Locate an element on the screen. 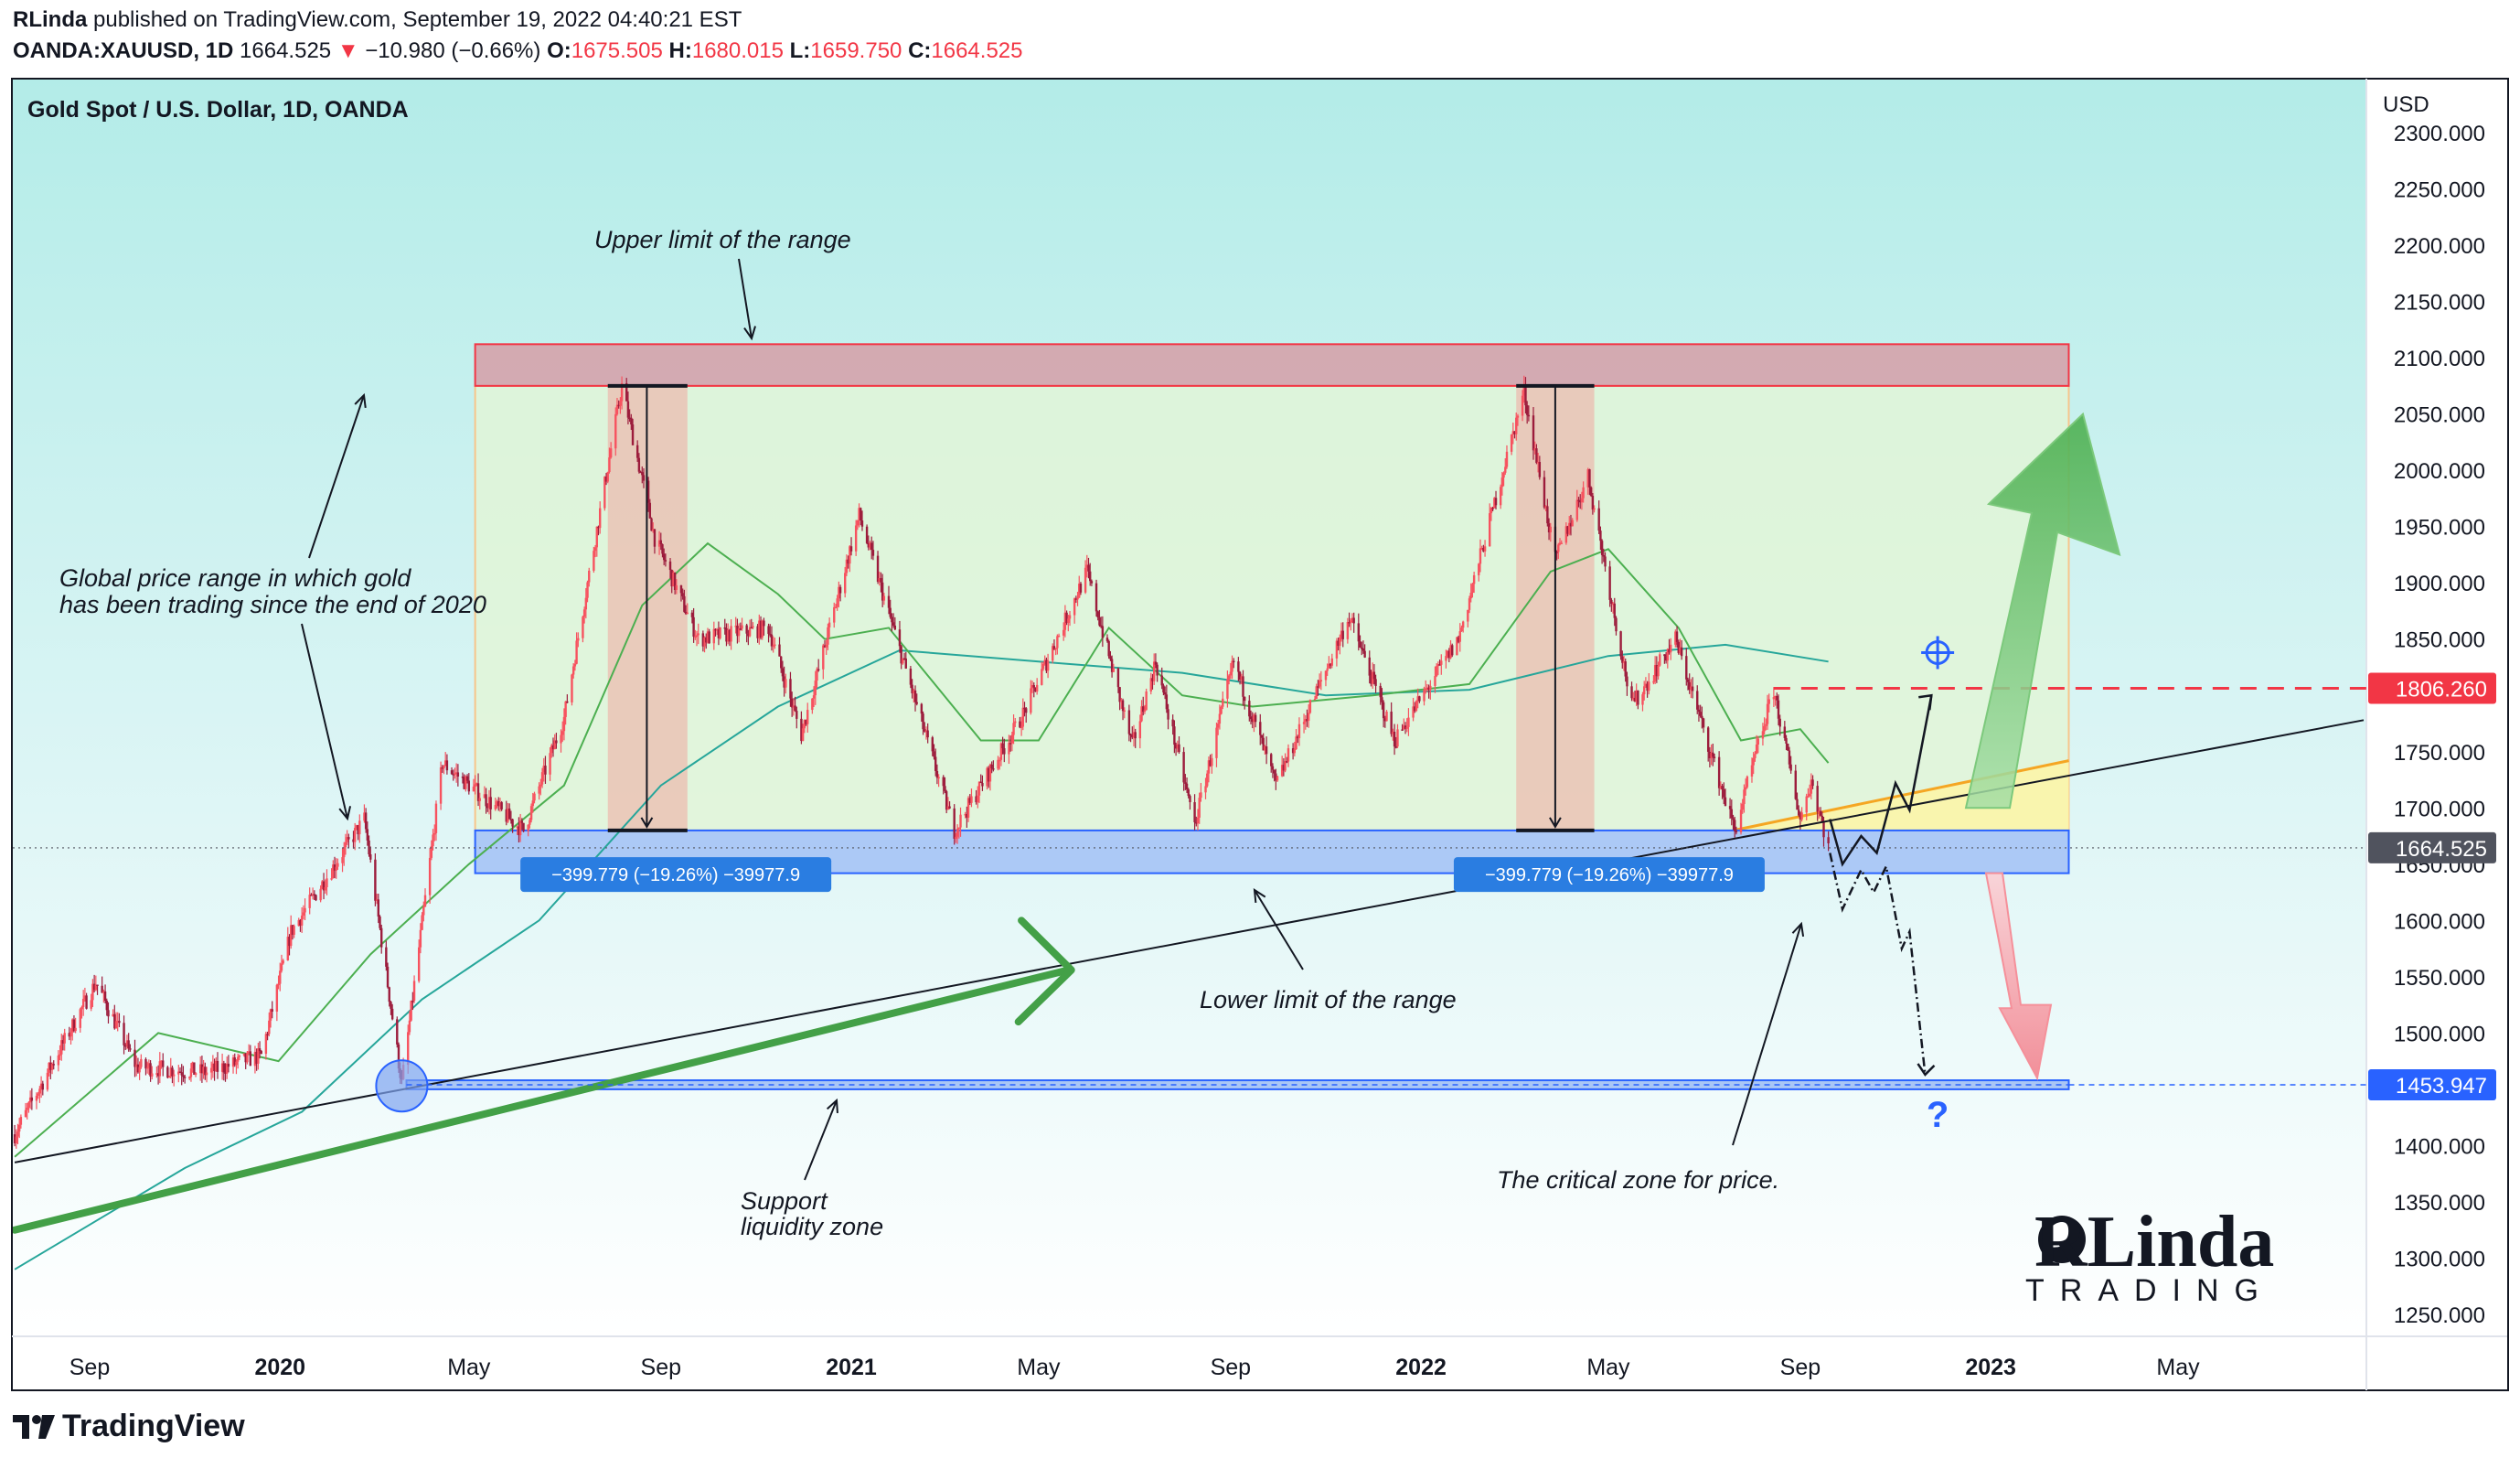 The width and height of the screenshot is (2520, 1458). open-label: O: is located at coordinates (559, 50).